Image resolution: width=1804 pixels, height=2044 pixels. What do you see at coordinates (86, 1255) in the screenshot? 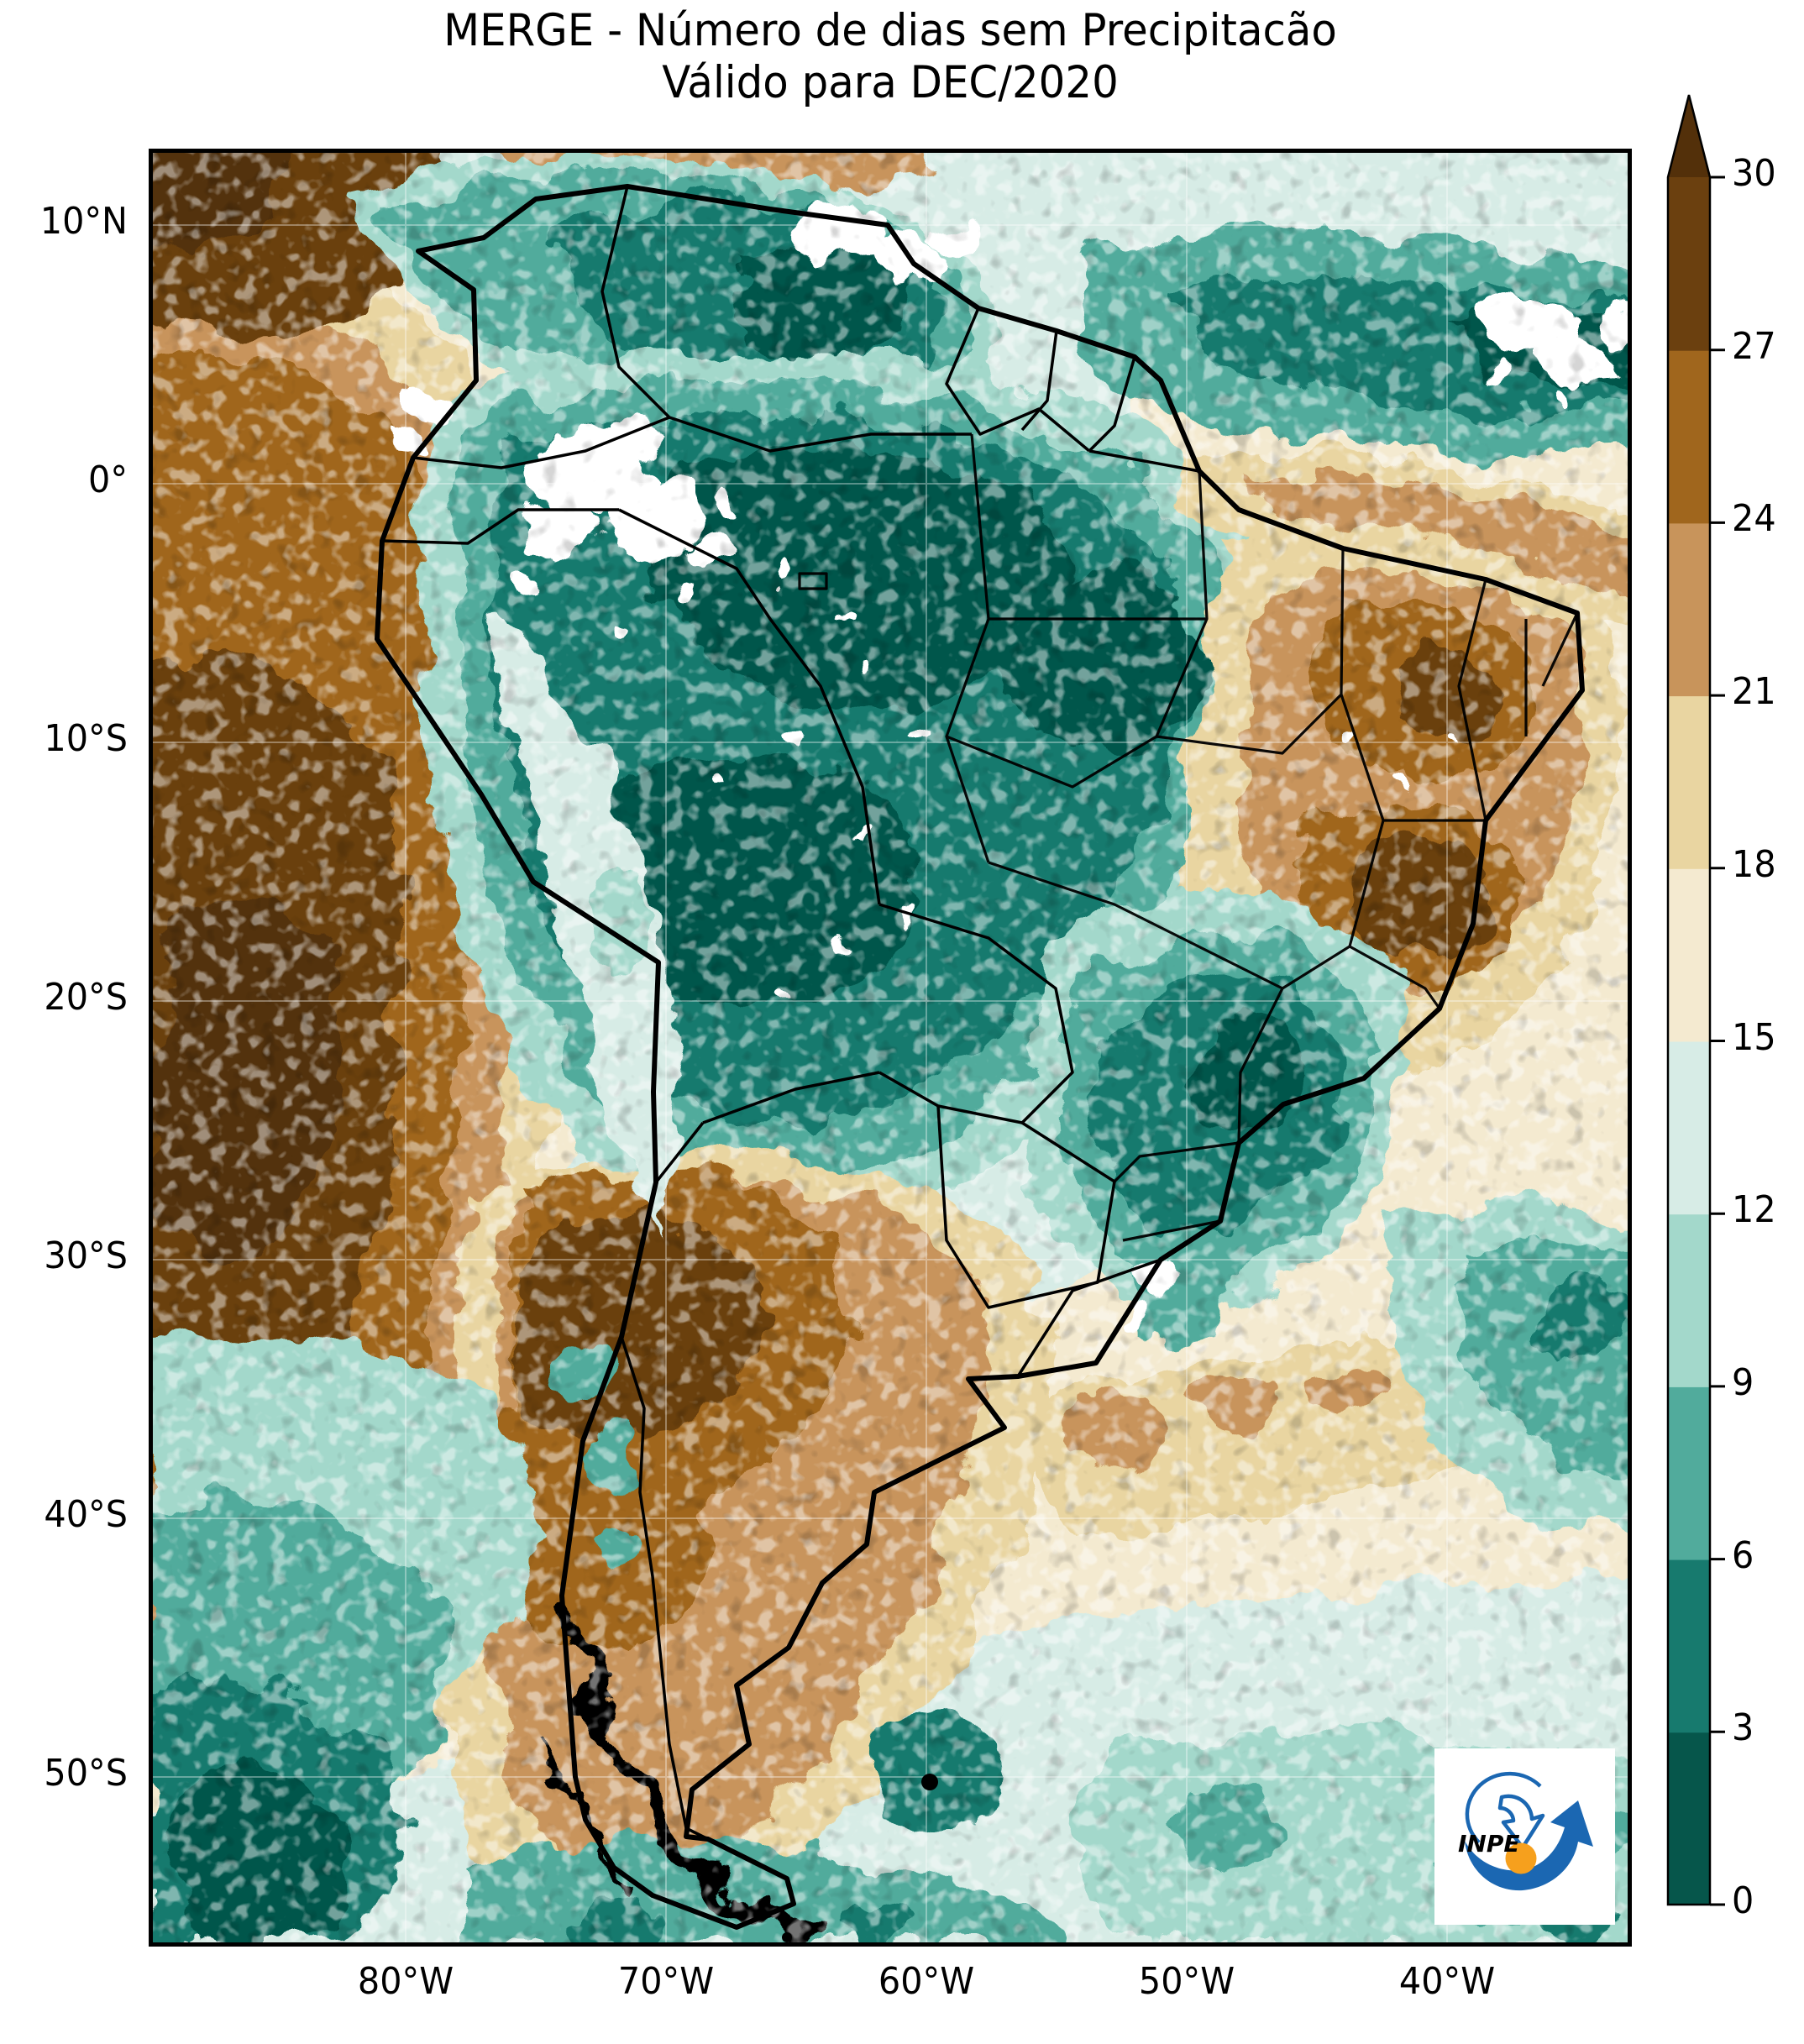
I see `lat-tick-label: 30°S` at bounding box center [86, 1255].